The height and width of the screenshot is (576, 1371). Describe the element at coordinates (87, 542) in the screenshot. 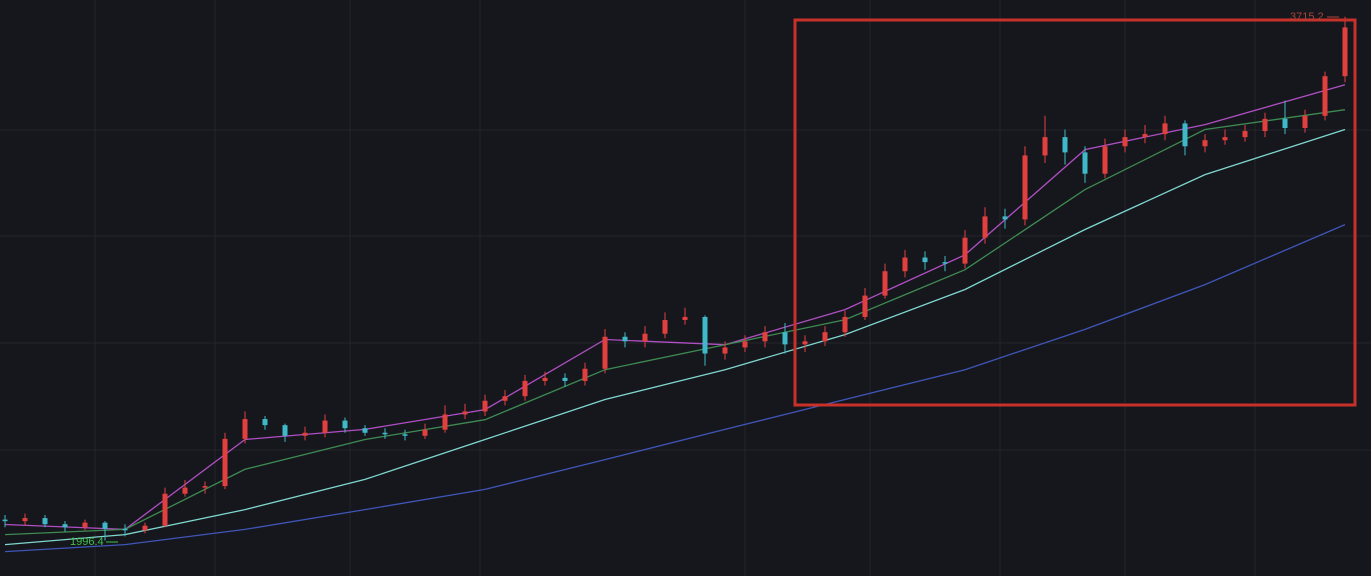

I see `low-label: 1996.4` at that location.